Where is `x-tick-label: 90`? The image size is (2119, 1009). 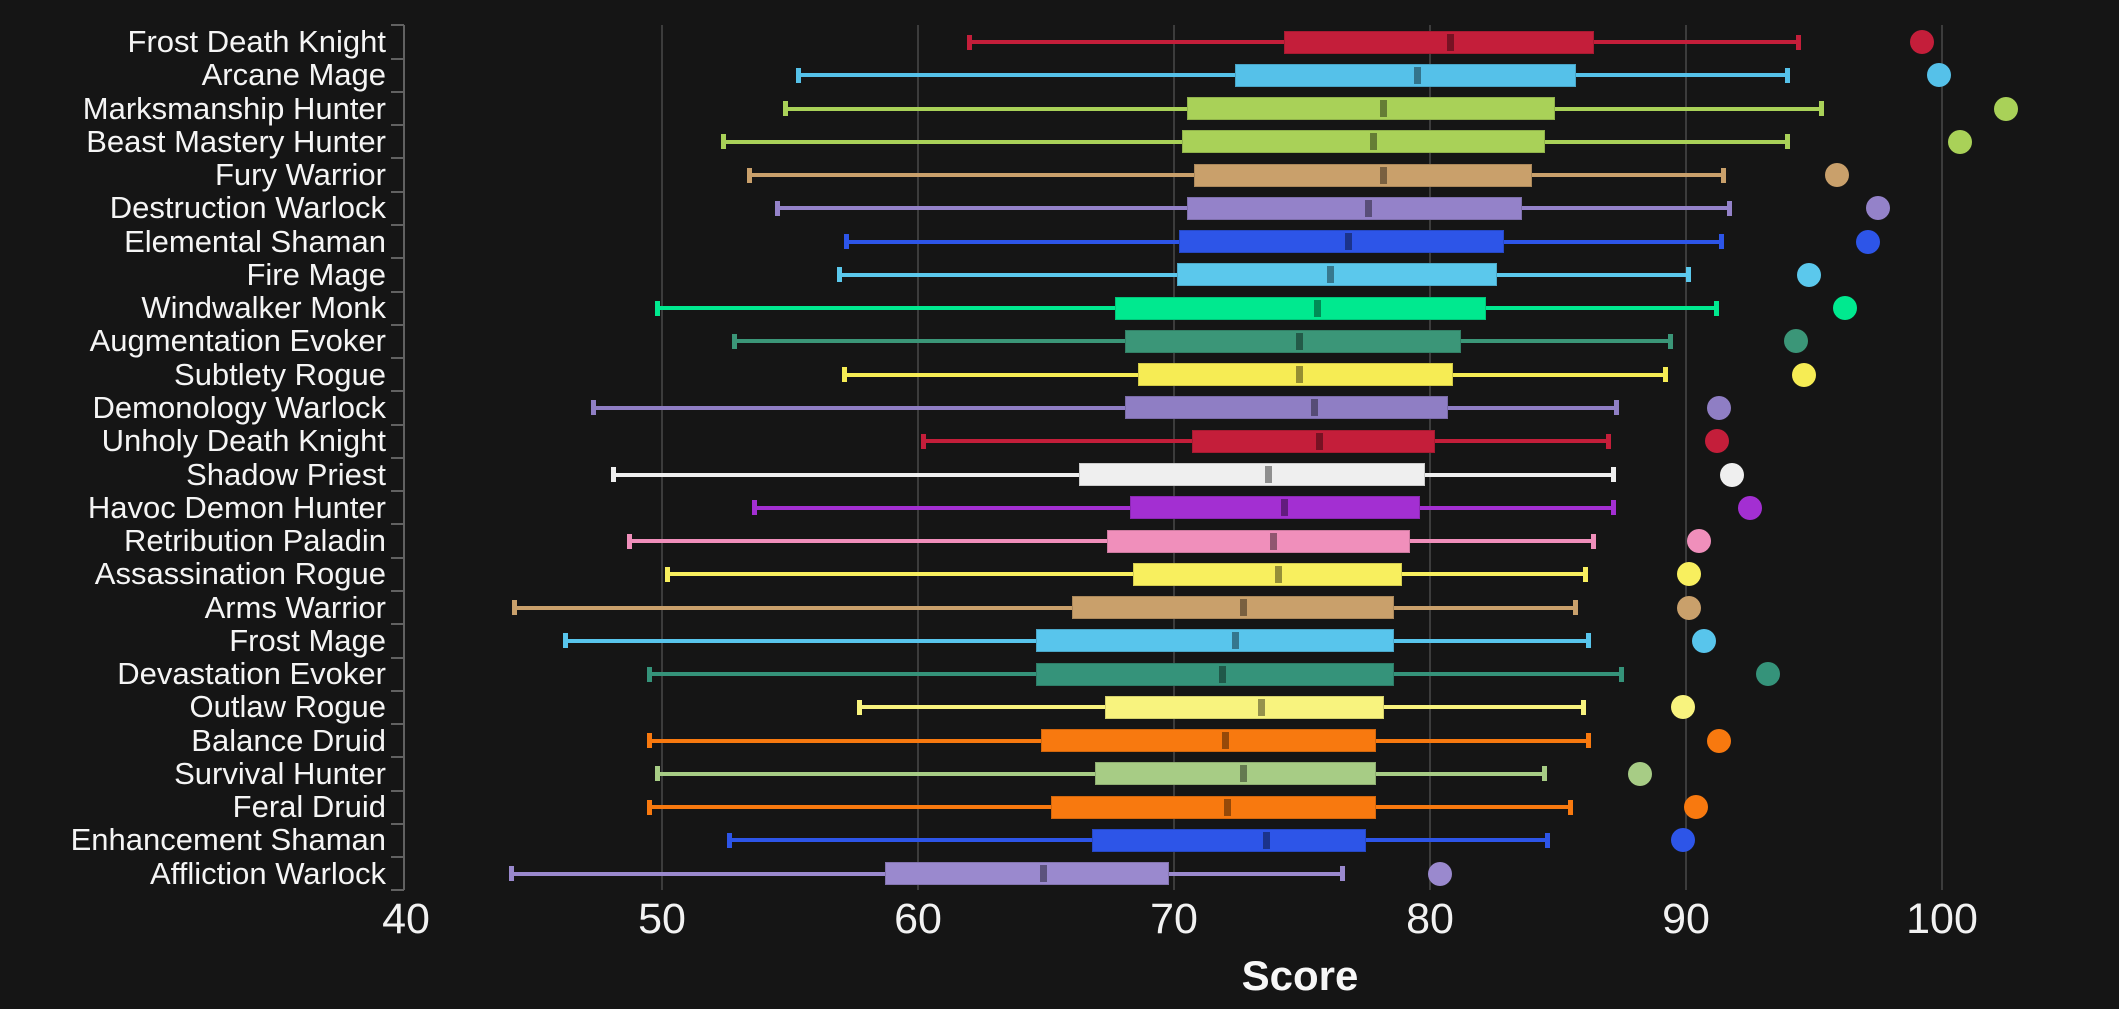
x-tick-label: 90 is located at coordinates (1686, 919).